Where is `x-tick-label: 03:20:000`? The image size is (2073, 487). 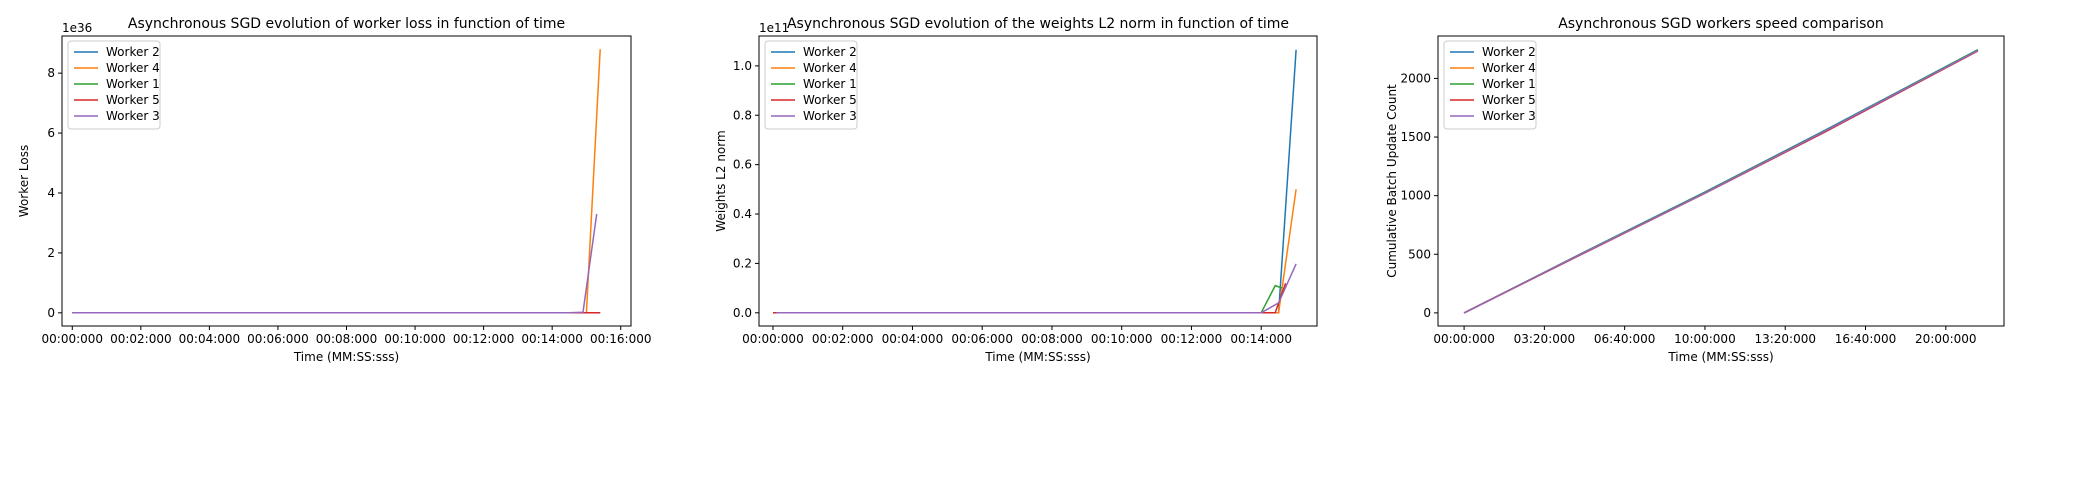
x-tick-label: 03:20:000 is located at coordinates (1545, 339).